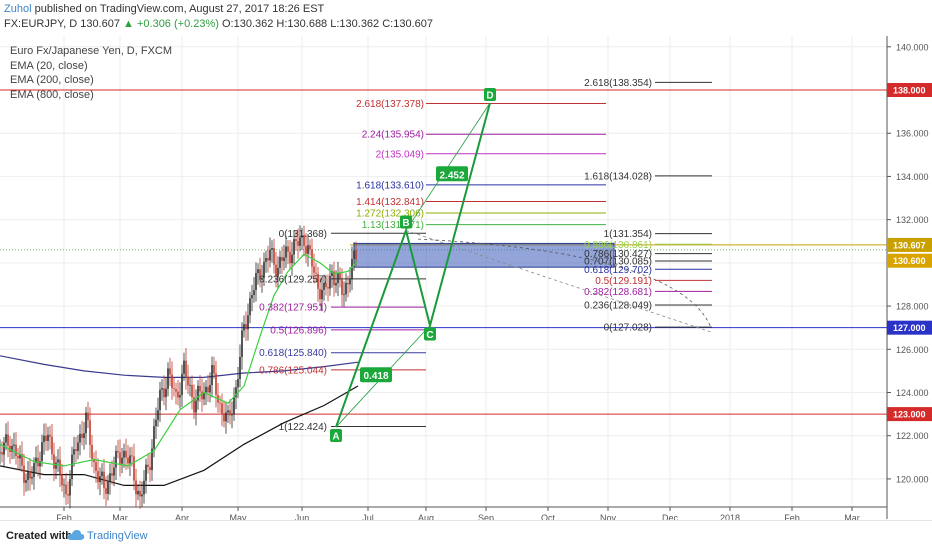 The width and height of the screenshot is (932, 551). What do you see at coordinates (18, 9) in the screenshot?
I see `author-link: Zuhol` at bounding box center [18, 9].